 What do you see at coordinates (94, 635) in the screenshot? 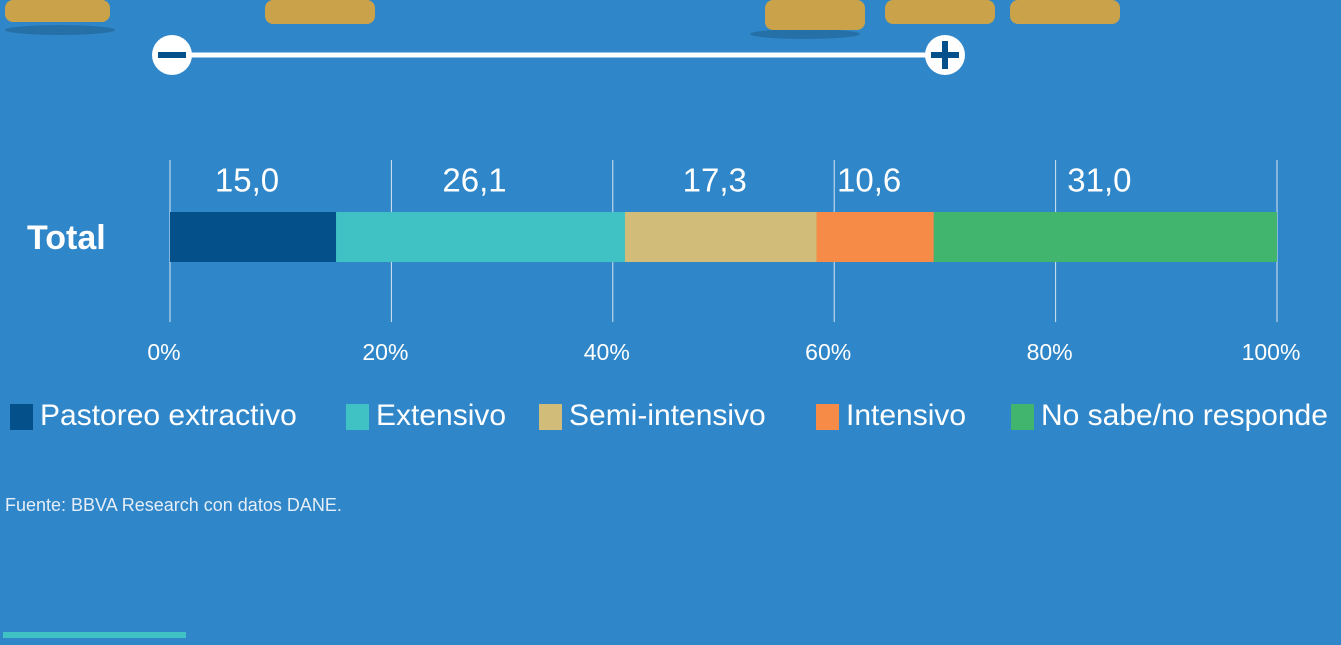
I see `accent-line` at bounding box center [94, 635].